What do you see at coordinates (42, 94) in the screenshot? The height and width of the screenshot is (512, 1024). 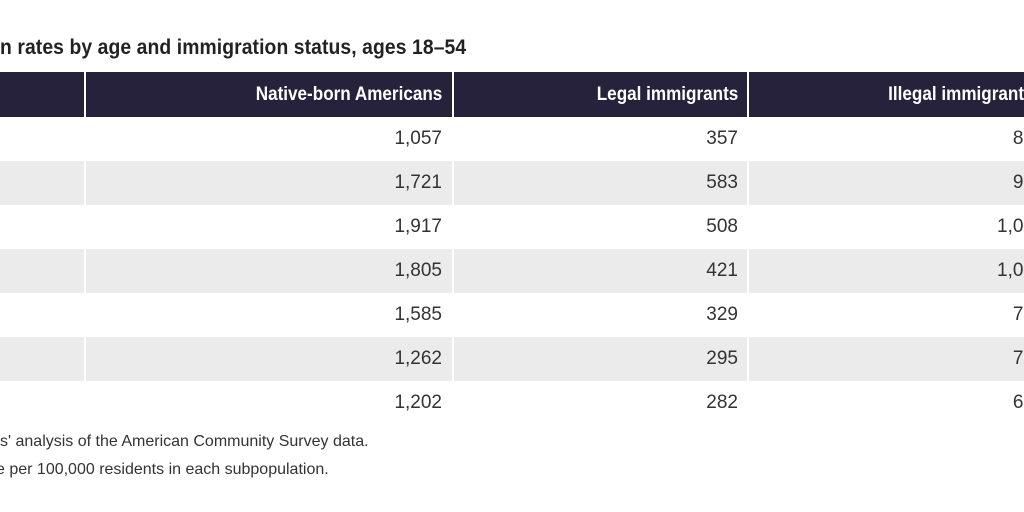 I see `header-age` at bounding box center [42, 94].